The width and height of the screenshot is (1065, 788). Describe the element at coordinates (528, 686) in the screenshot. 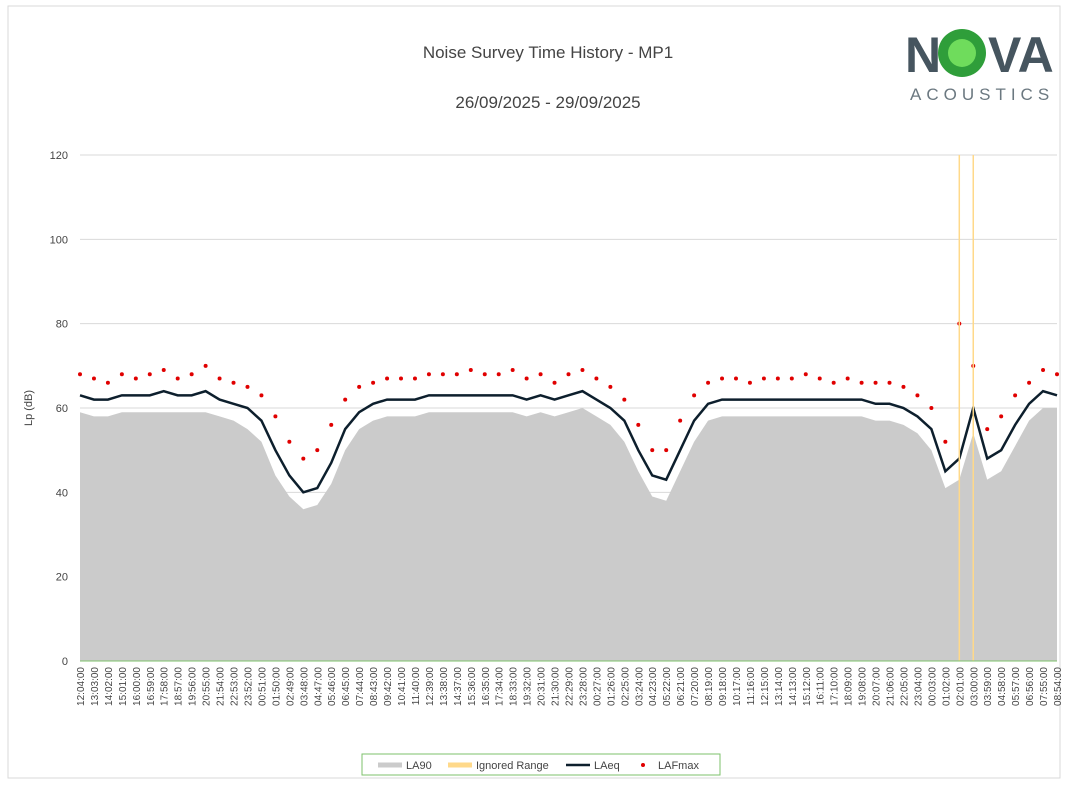

I see `x-tick-label: 19:32:00` at that location.